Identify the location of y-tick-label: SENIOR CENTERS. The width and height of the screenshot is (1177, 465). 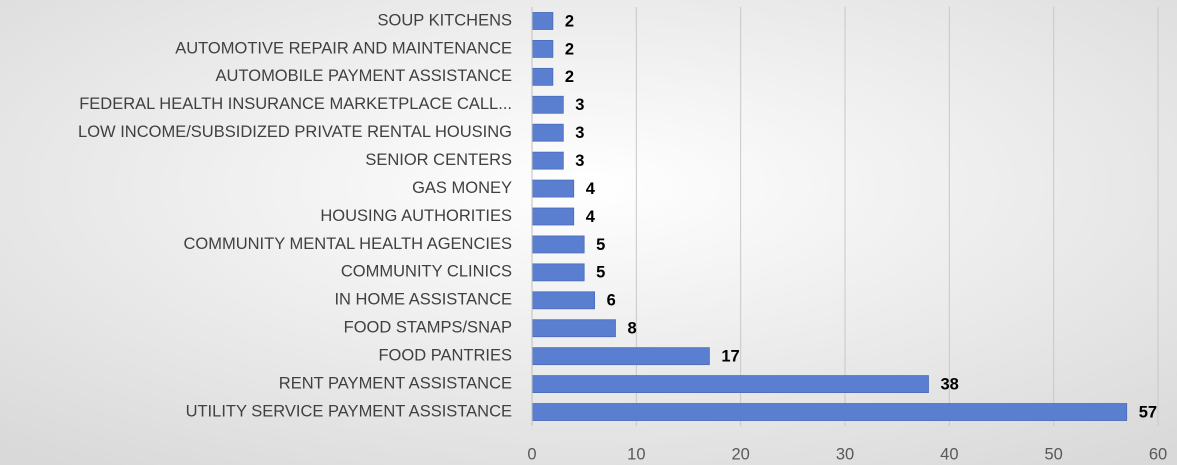
(438, 160).